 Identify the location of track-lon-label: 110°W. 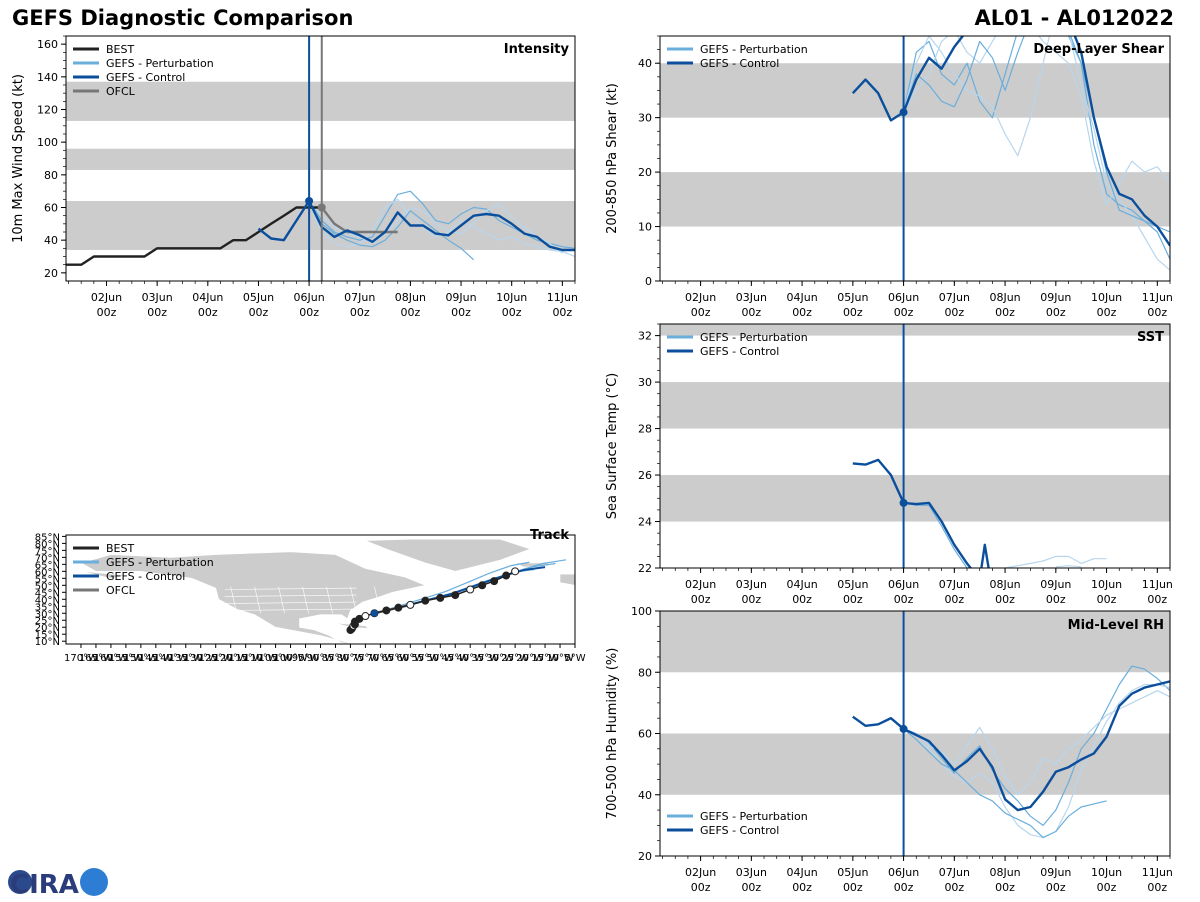
(261, 658).